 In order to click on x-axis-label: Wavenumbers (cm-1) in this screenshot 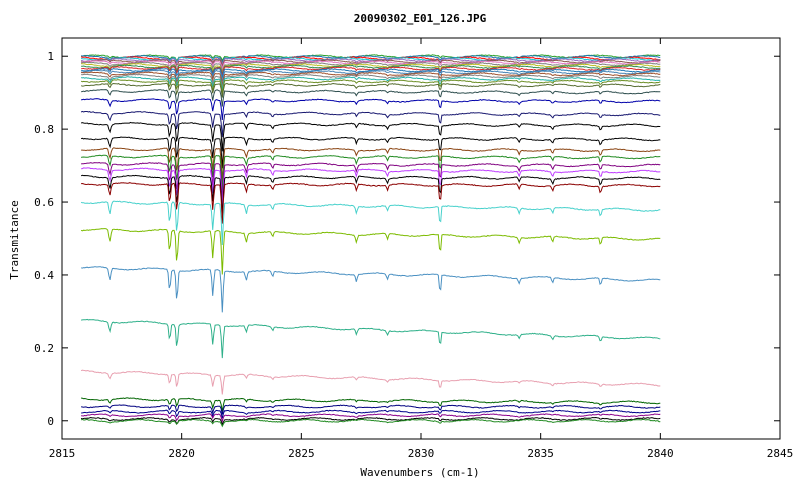, I will do `click(419, 472)`.